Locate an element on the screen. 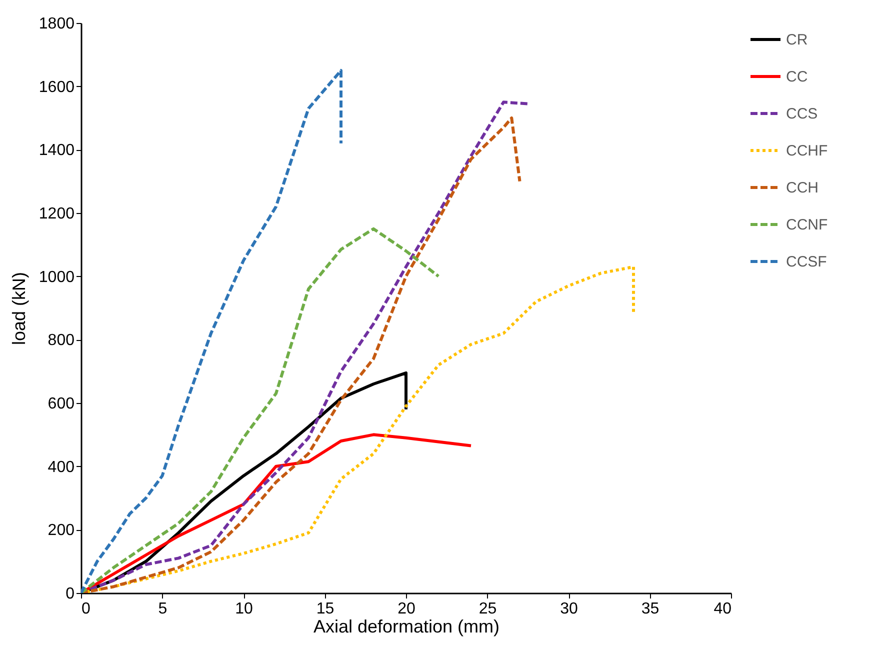 The image size is (890, 664). y-tick-label: 0 is located at coordinates (70, 594).